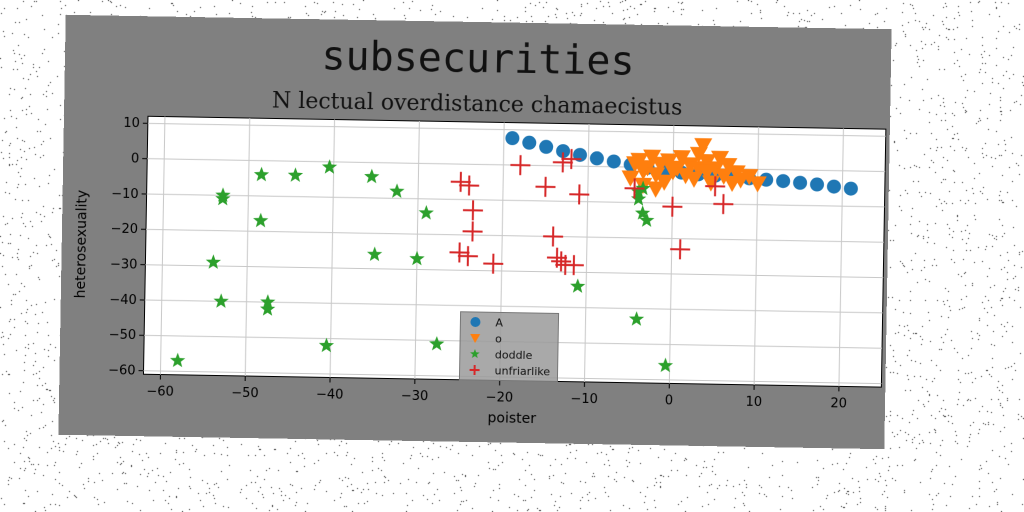  Describe the element at coordinates (500, 397) in the screenshot. I see `x-tick-label: −20` at that location.